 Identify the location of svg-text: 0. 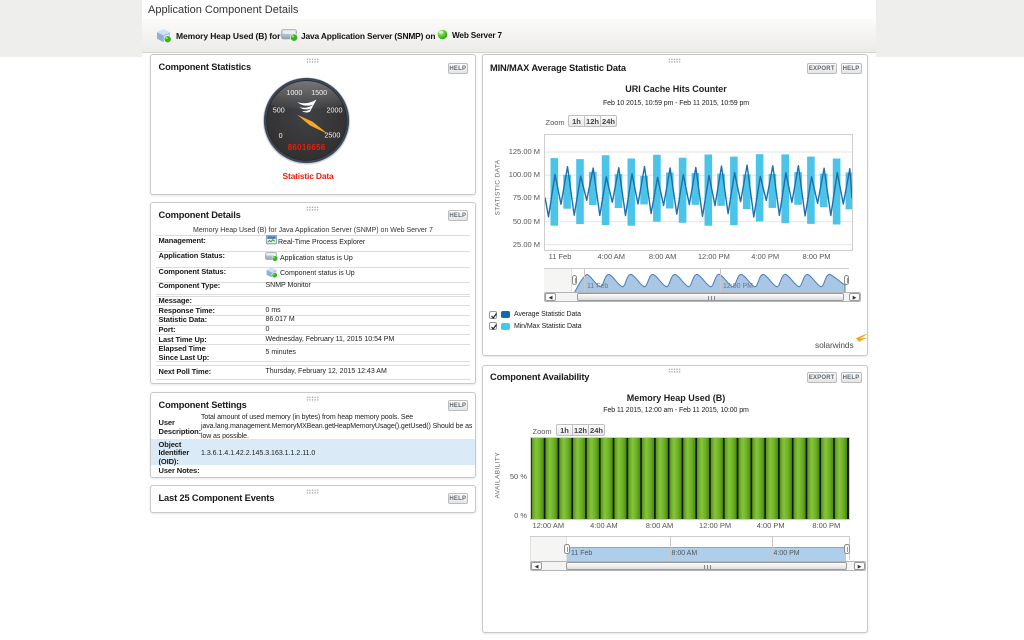
(281, 135).